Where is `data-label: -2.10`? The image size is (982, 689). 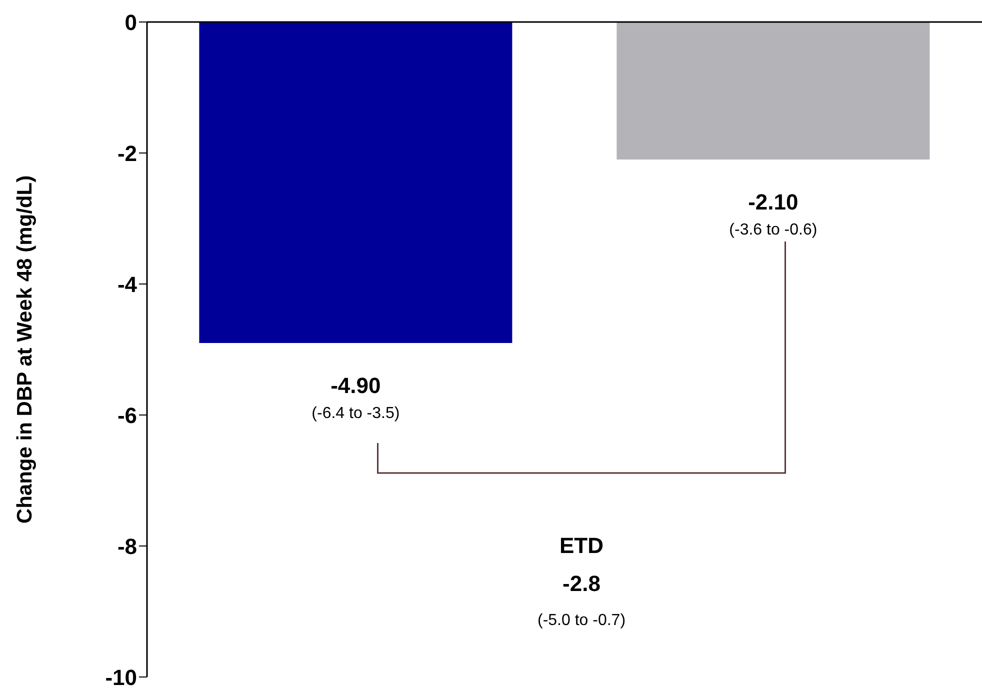 data-label: -2.10 is located at coordinates (773, 202).